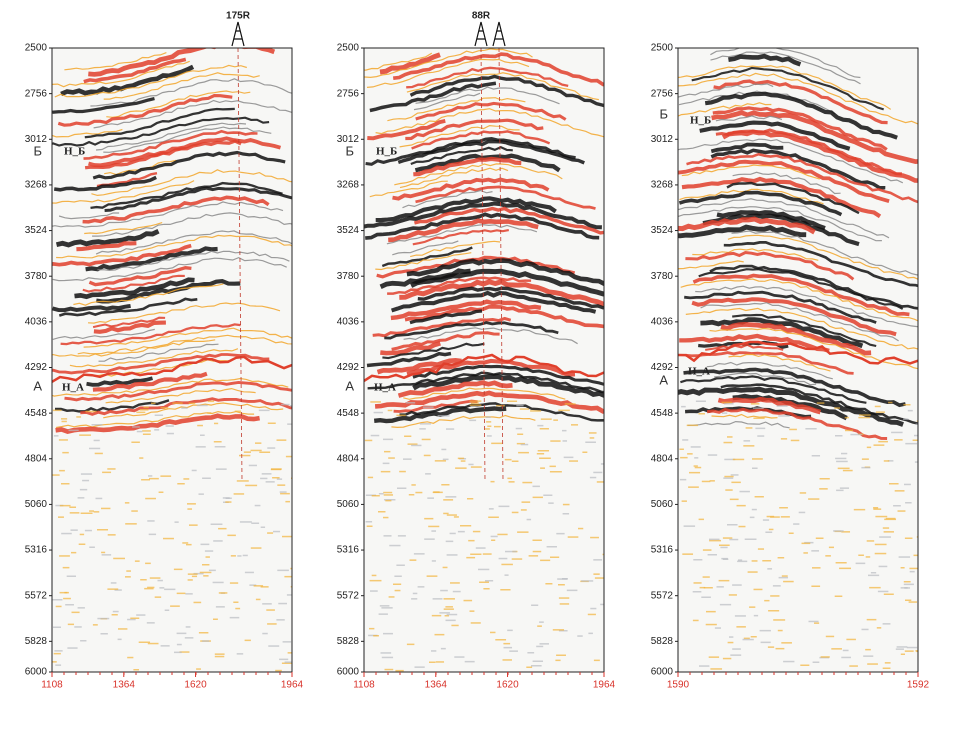  Describe the element at coordinates (385, 388) in the screenshot. I see `horizon-name: Н_А` at that location.